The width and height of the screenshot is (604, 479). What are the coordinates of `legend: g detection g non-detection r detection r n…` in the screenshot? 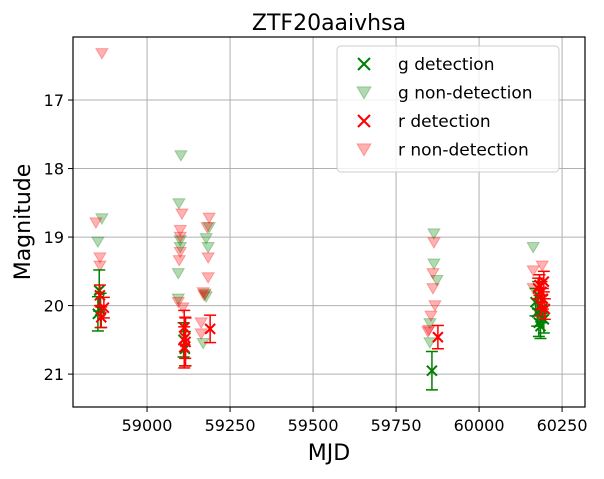 It's located at (448, 109).